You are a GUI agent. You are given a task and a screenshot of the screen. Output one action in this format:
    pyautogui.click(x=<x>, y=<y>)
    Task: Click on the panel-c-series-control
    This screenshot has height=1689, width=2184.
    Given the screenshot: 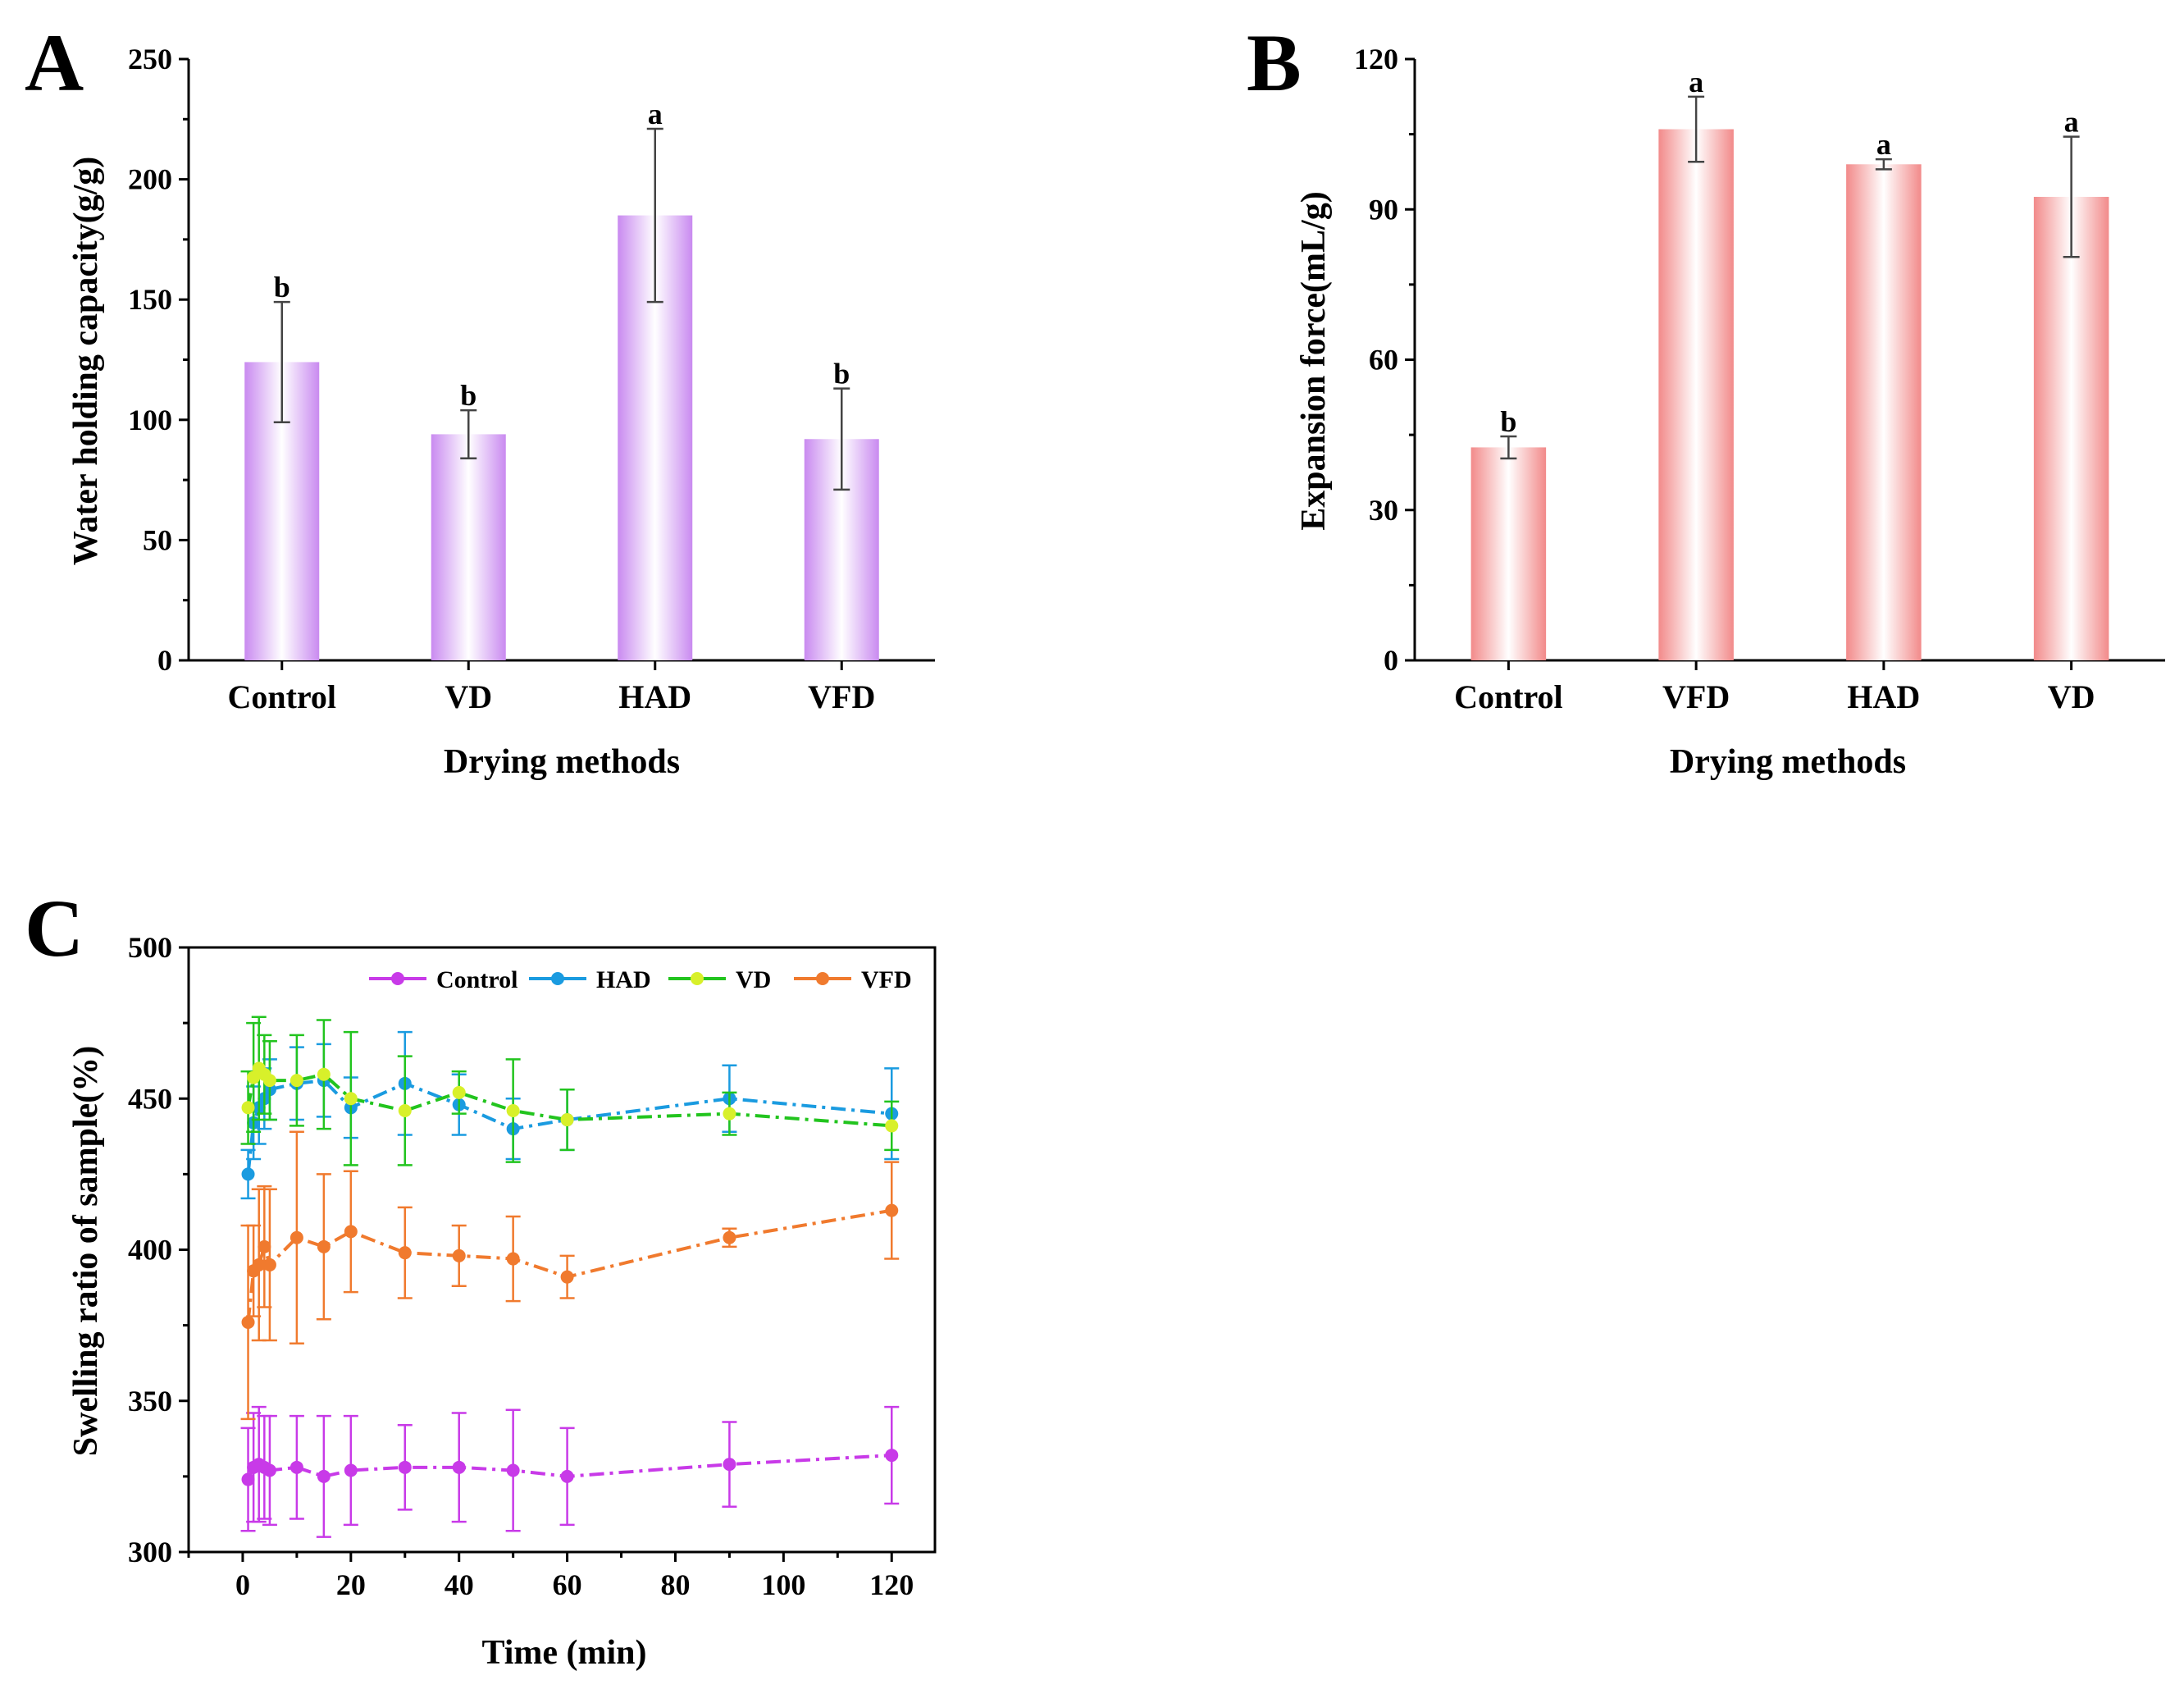 What is the action you would take?
    pyautogui.click(x=570, y=1471)
    